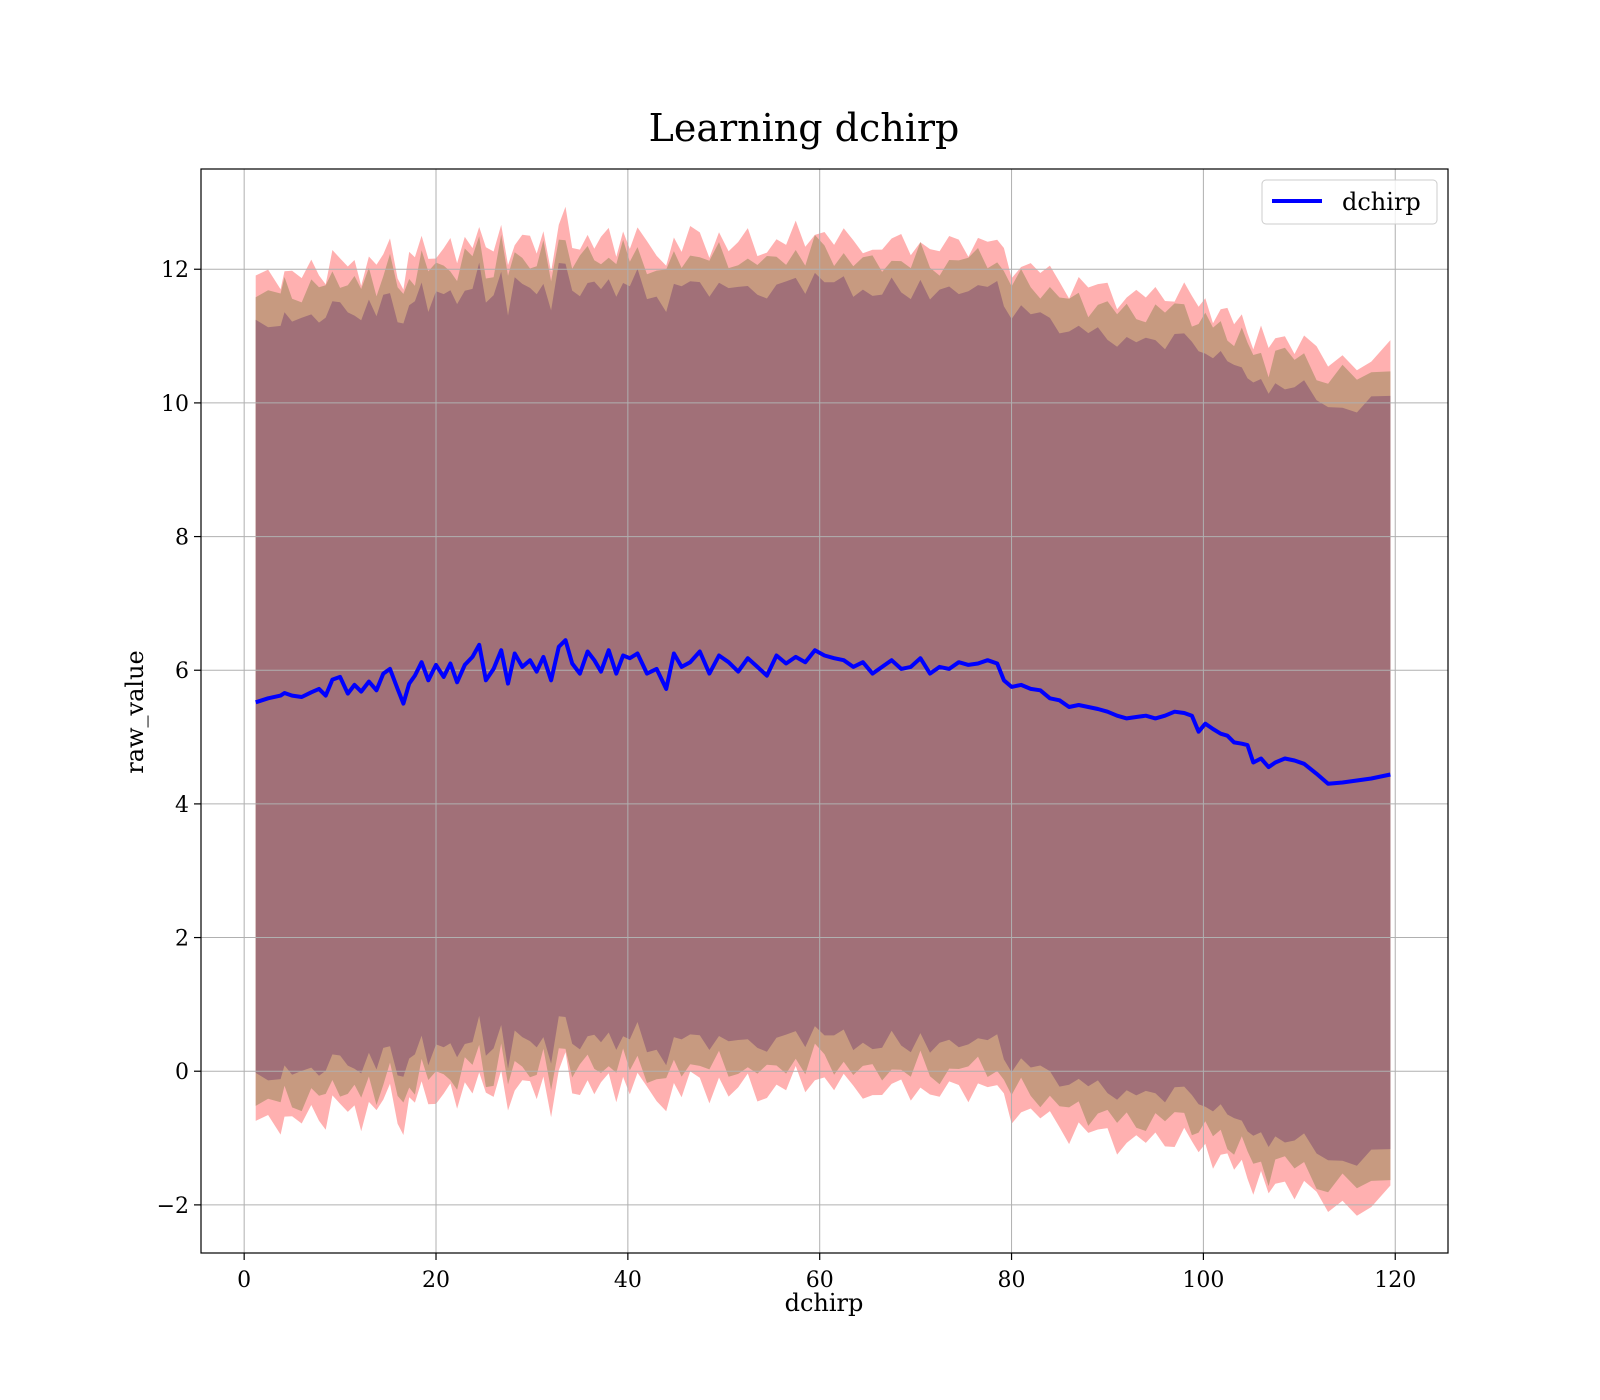  What do you see at coordinates (182, 671) in the screenshot?
I see `y-tick-label-4: 6` at bounding box center [182, 671].